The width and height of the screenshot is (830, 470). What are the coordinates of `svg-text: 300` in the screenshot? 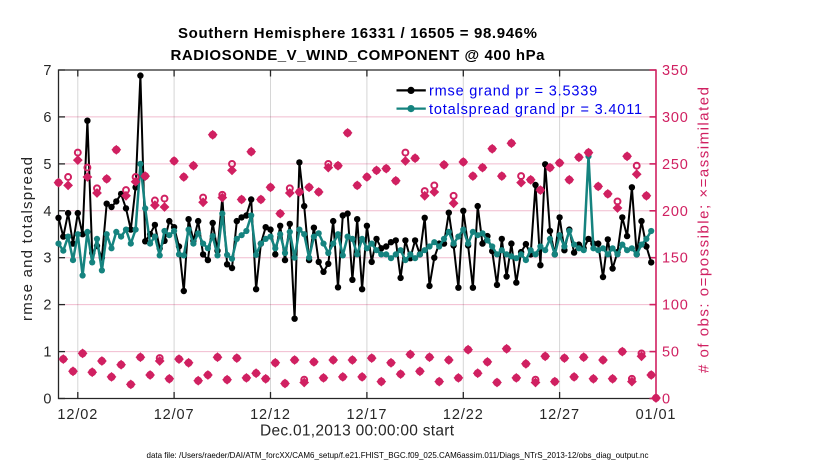 It's located at (675, 118).